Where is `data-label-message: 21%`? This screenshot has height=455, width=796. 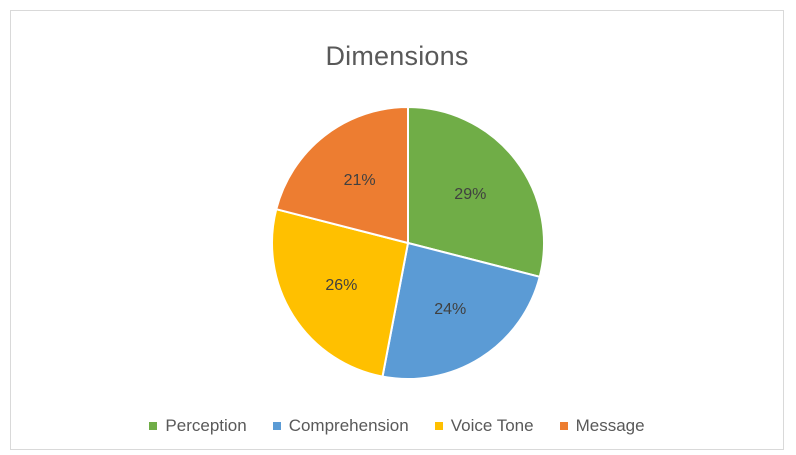 data-label-message: 21% is located at coordinates (360, 180).